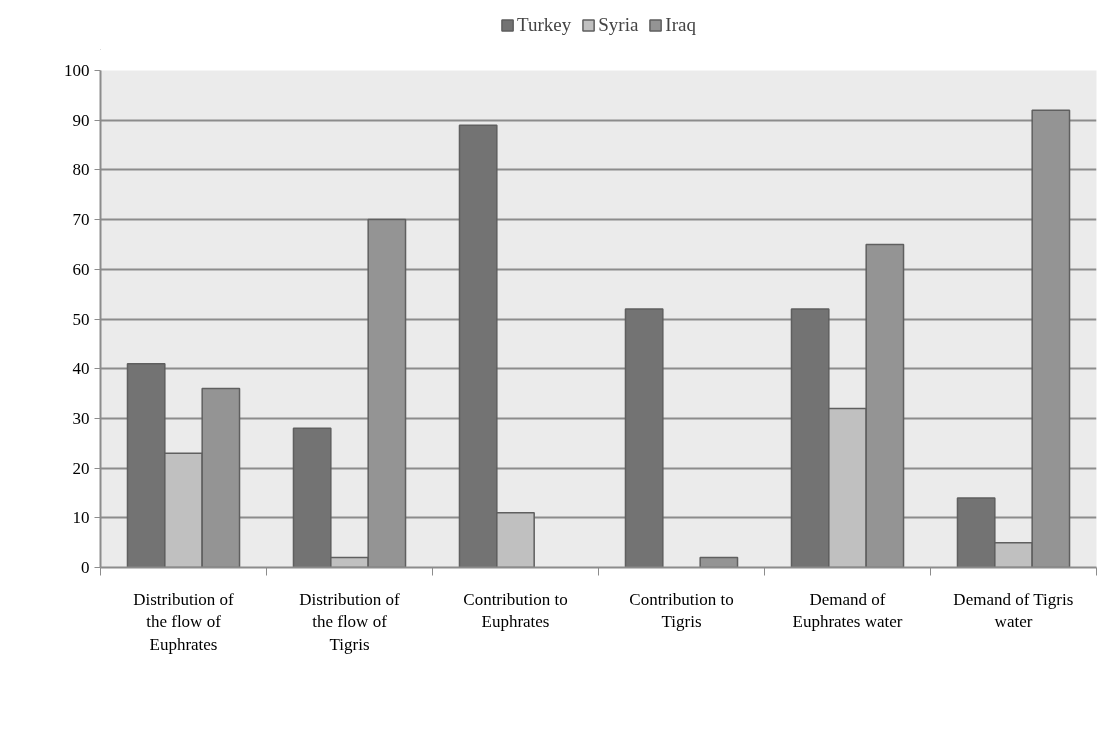 Image resolution: width=1118 pixels, height=729 pixels. What do you see at coordinates (544, 25) in the screenshot?
I see `legend-label: Turkey` at bounding box center [544, 25].